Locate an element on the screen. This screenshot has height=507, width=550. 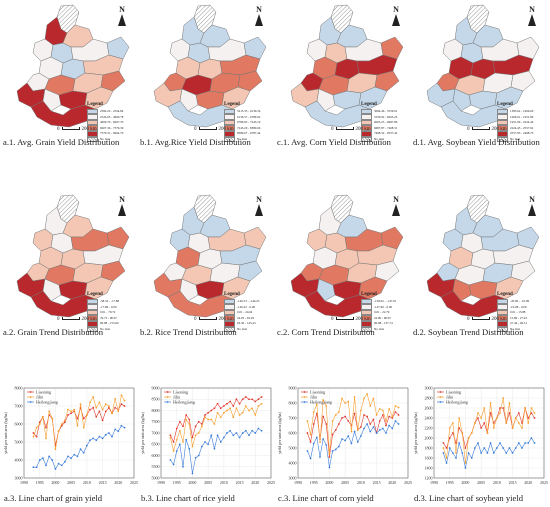
legend-marker is located at coordinates (30, 392).